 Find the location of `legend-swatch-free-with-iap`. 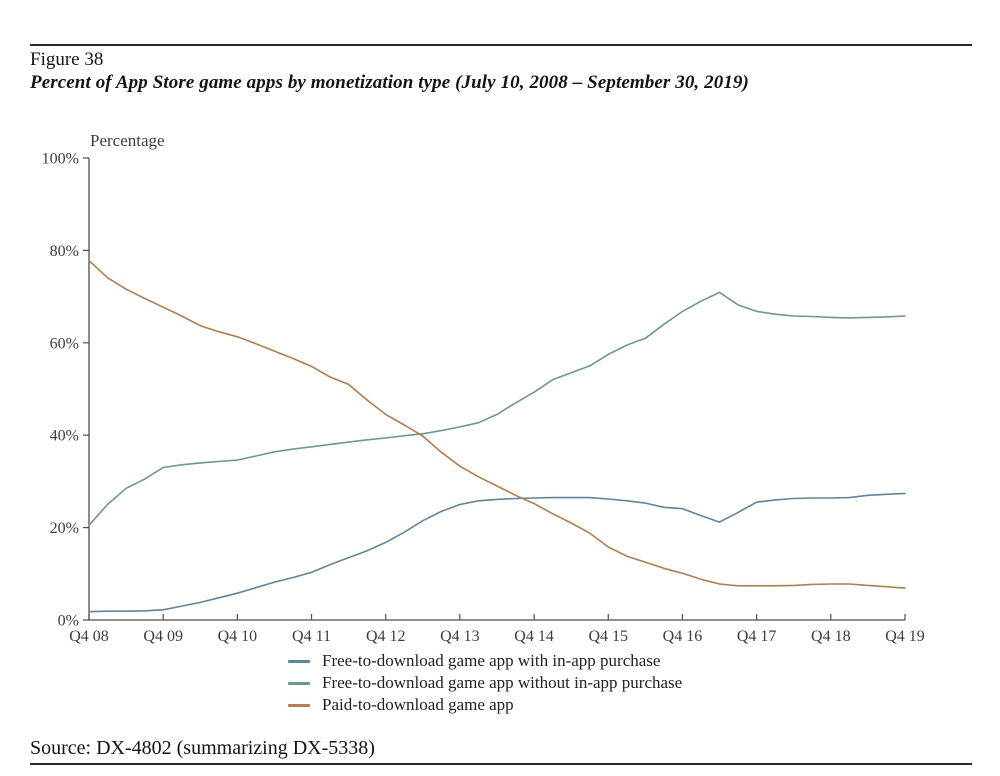

legend-swatch-free-with-iap is located at coordinates (299, 661).